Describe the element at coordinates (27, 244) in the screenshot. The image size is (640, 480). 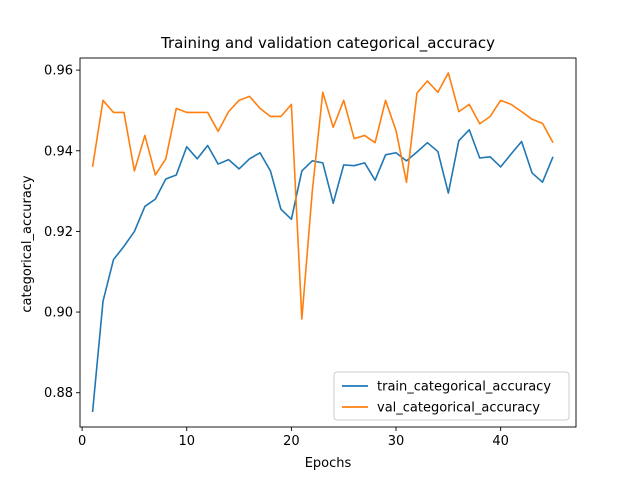
I see `y-axis-label: categorical_accuracy` at that location.